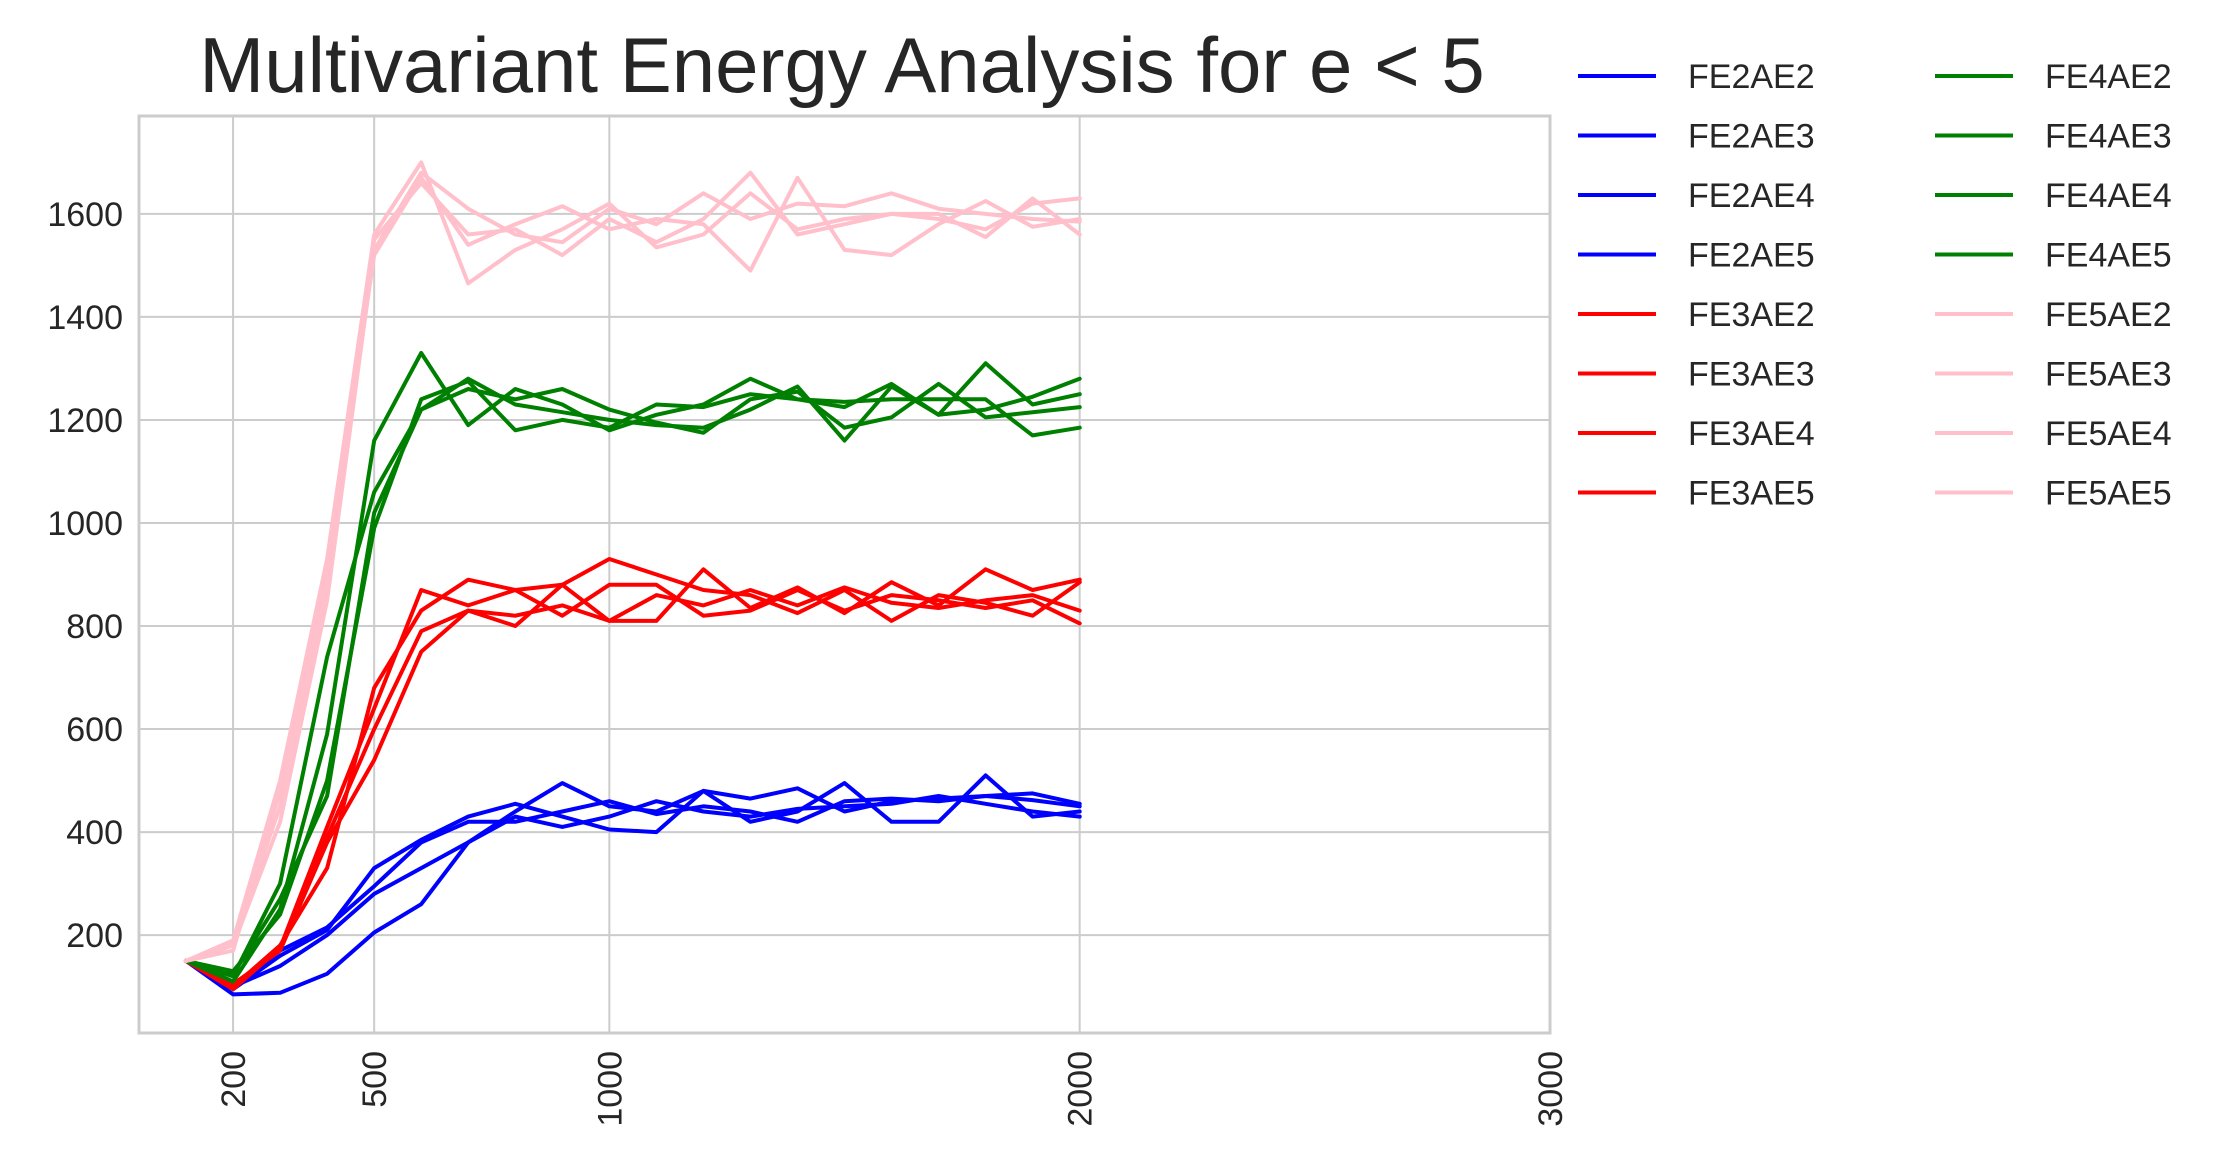 This screenshot has height=1158, width=2238. What do you see at coordinates (234, 1079) in the screenshot?
I see `x-tick-label: 200` at bounding box center [234, 1079].